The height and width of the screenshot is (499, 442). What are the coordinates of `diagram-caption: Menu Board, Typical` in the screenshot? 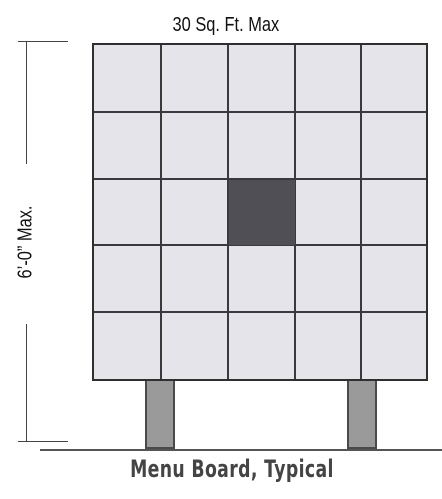 It's located at (232, 469).